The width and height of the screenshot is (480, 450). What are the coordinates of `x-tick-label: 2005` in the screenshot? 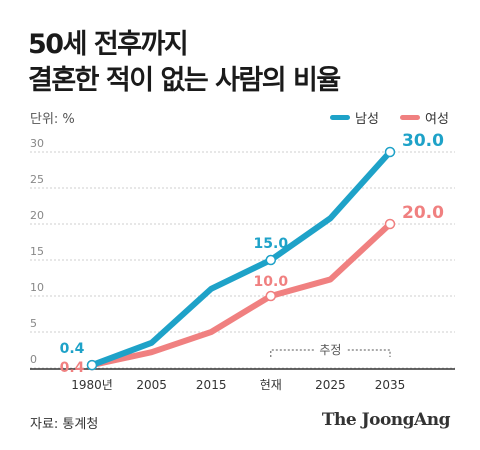 It's located at (151, 385).